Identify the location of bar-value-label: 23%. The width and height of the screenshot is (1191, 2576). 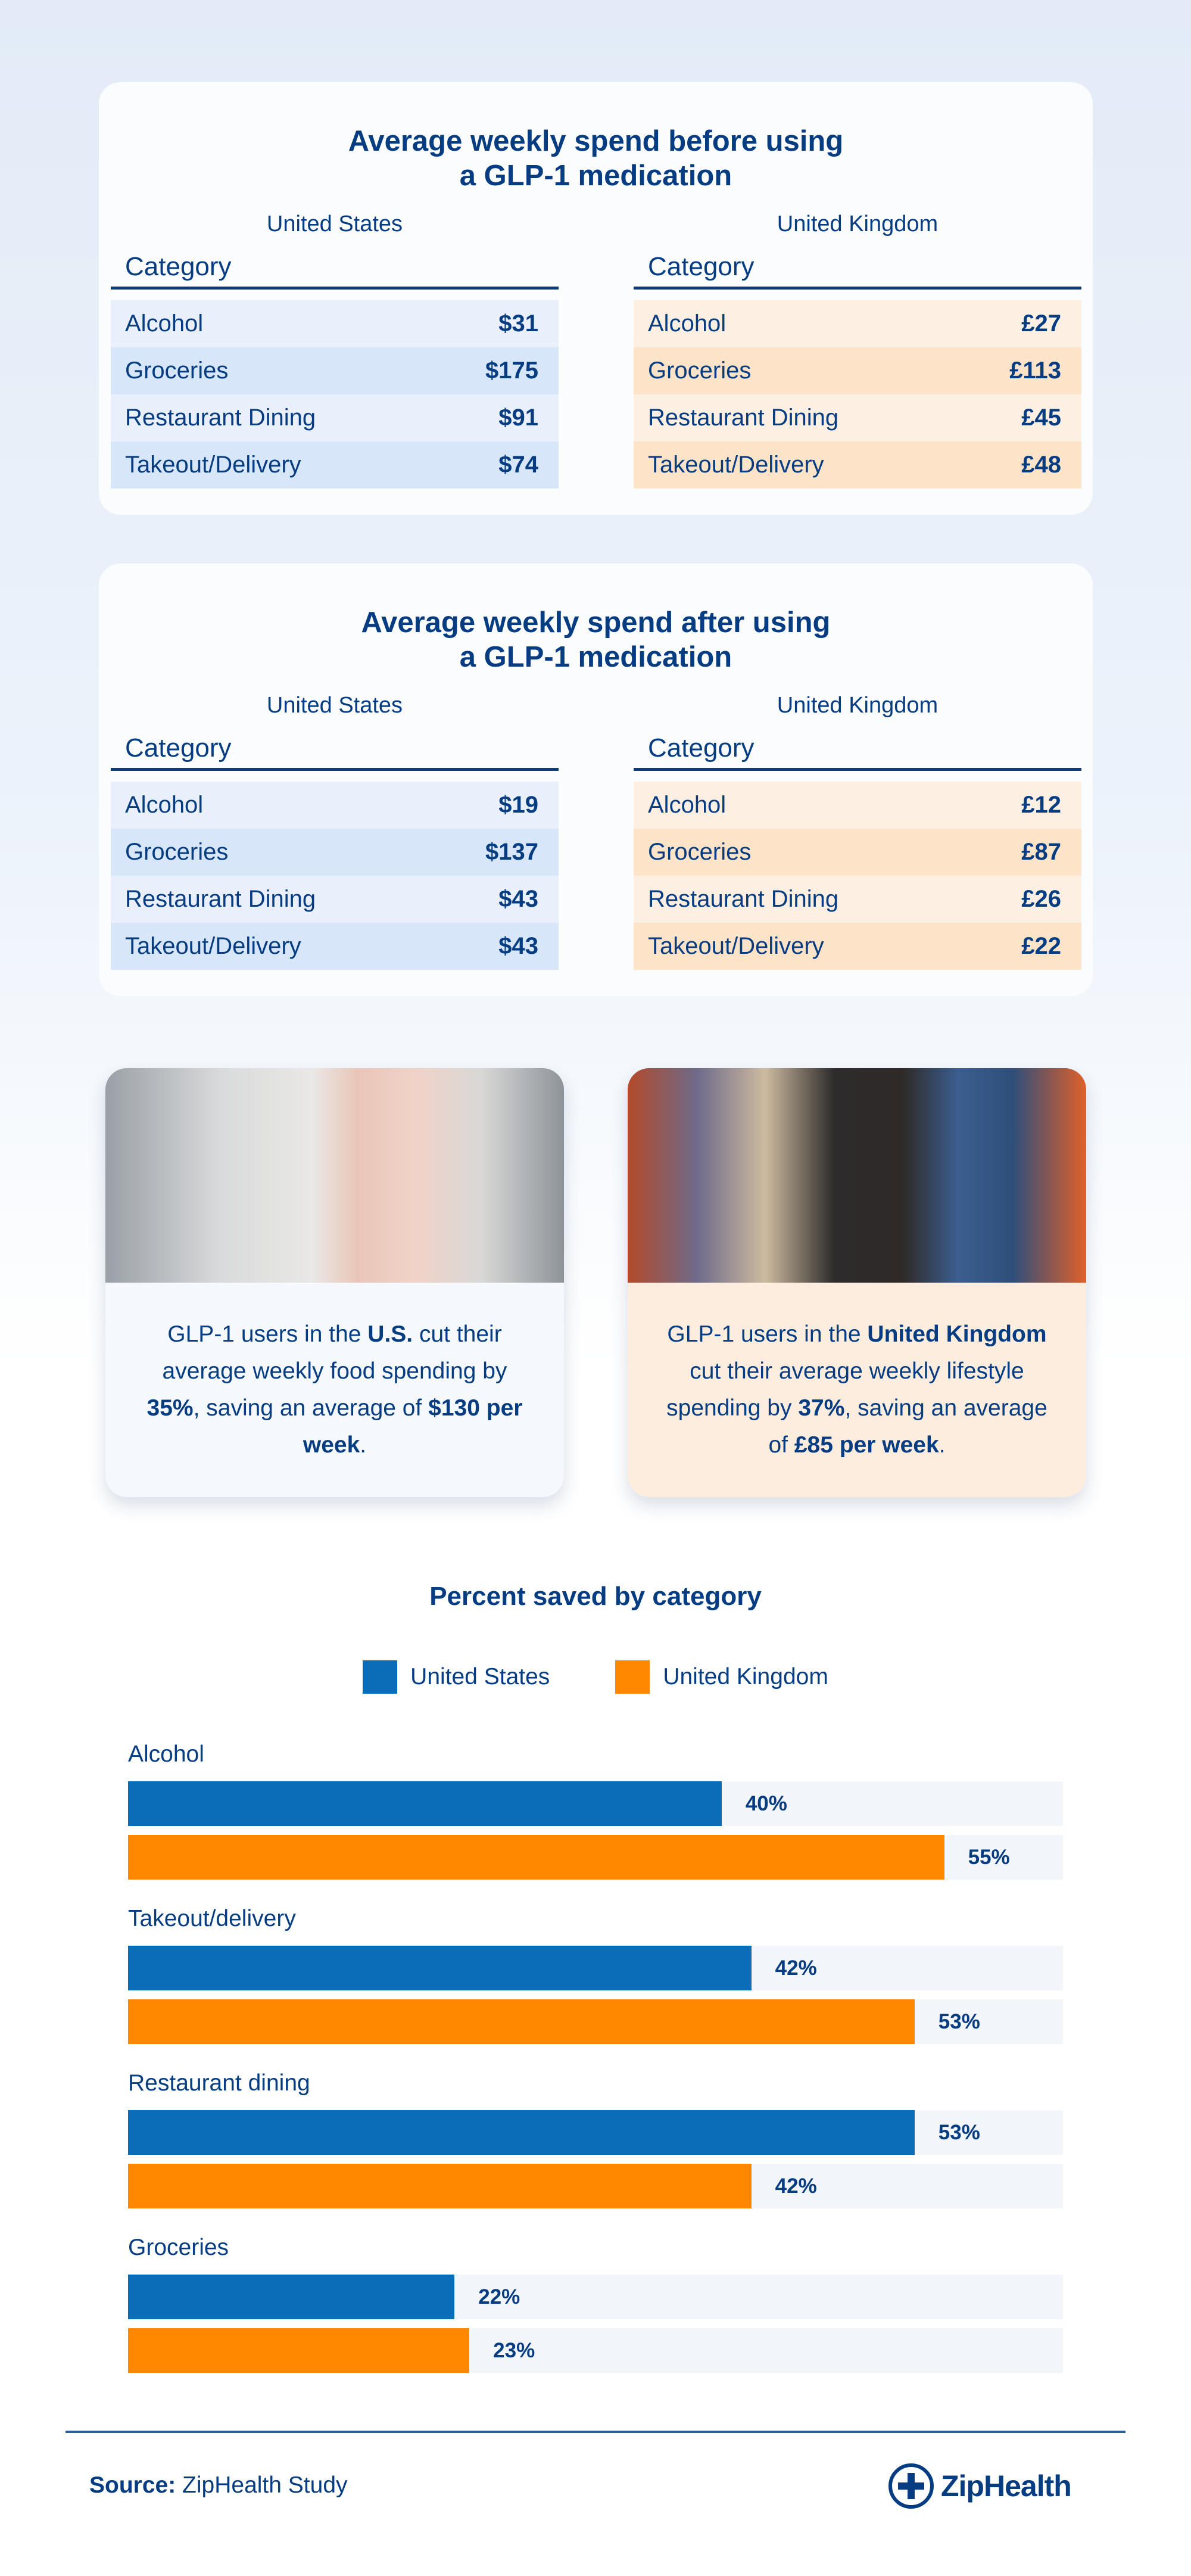
(514, 2350).